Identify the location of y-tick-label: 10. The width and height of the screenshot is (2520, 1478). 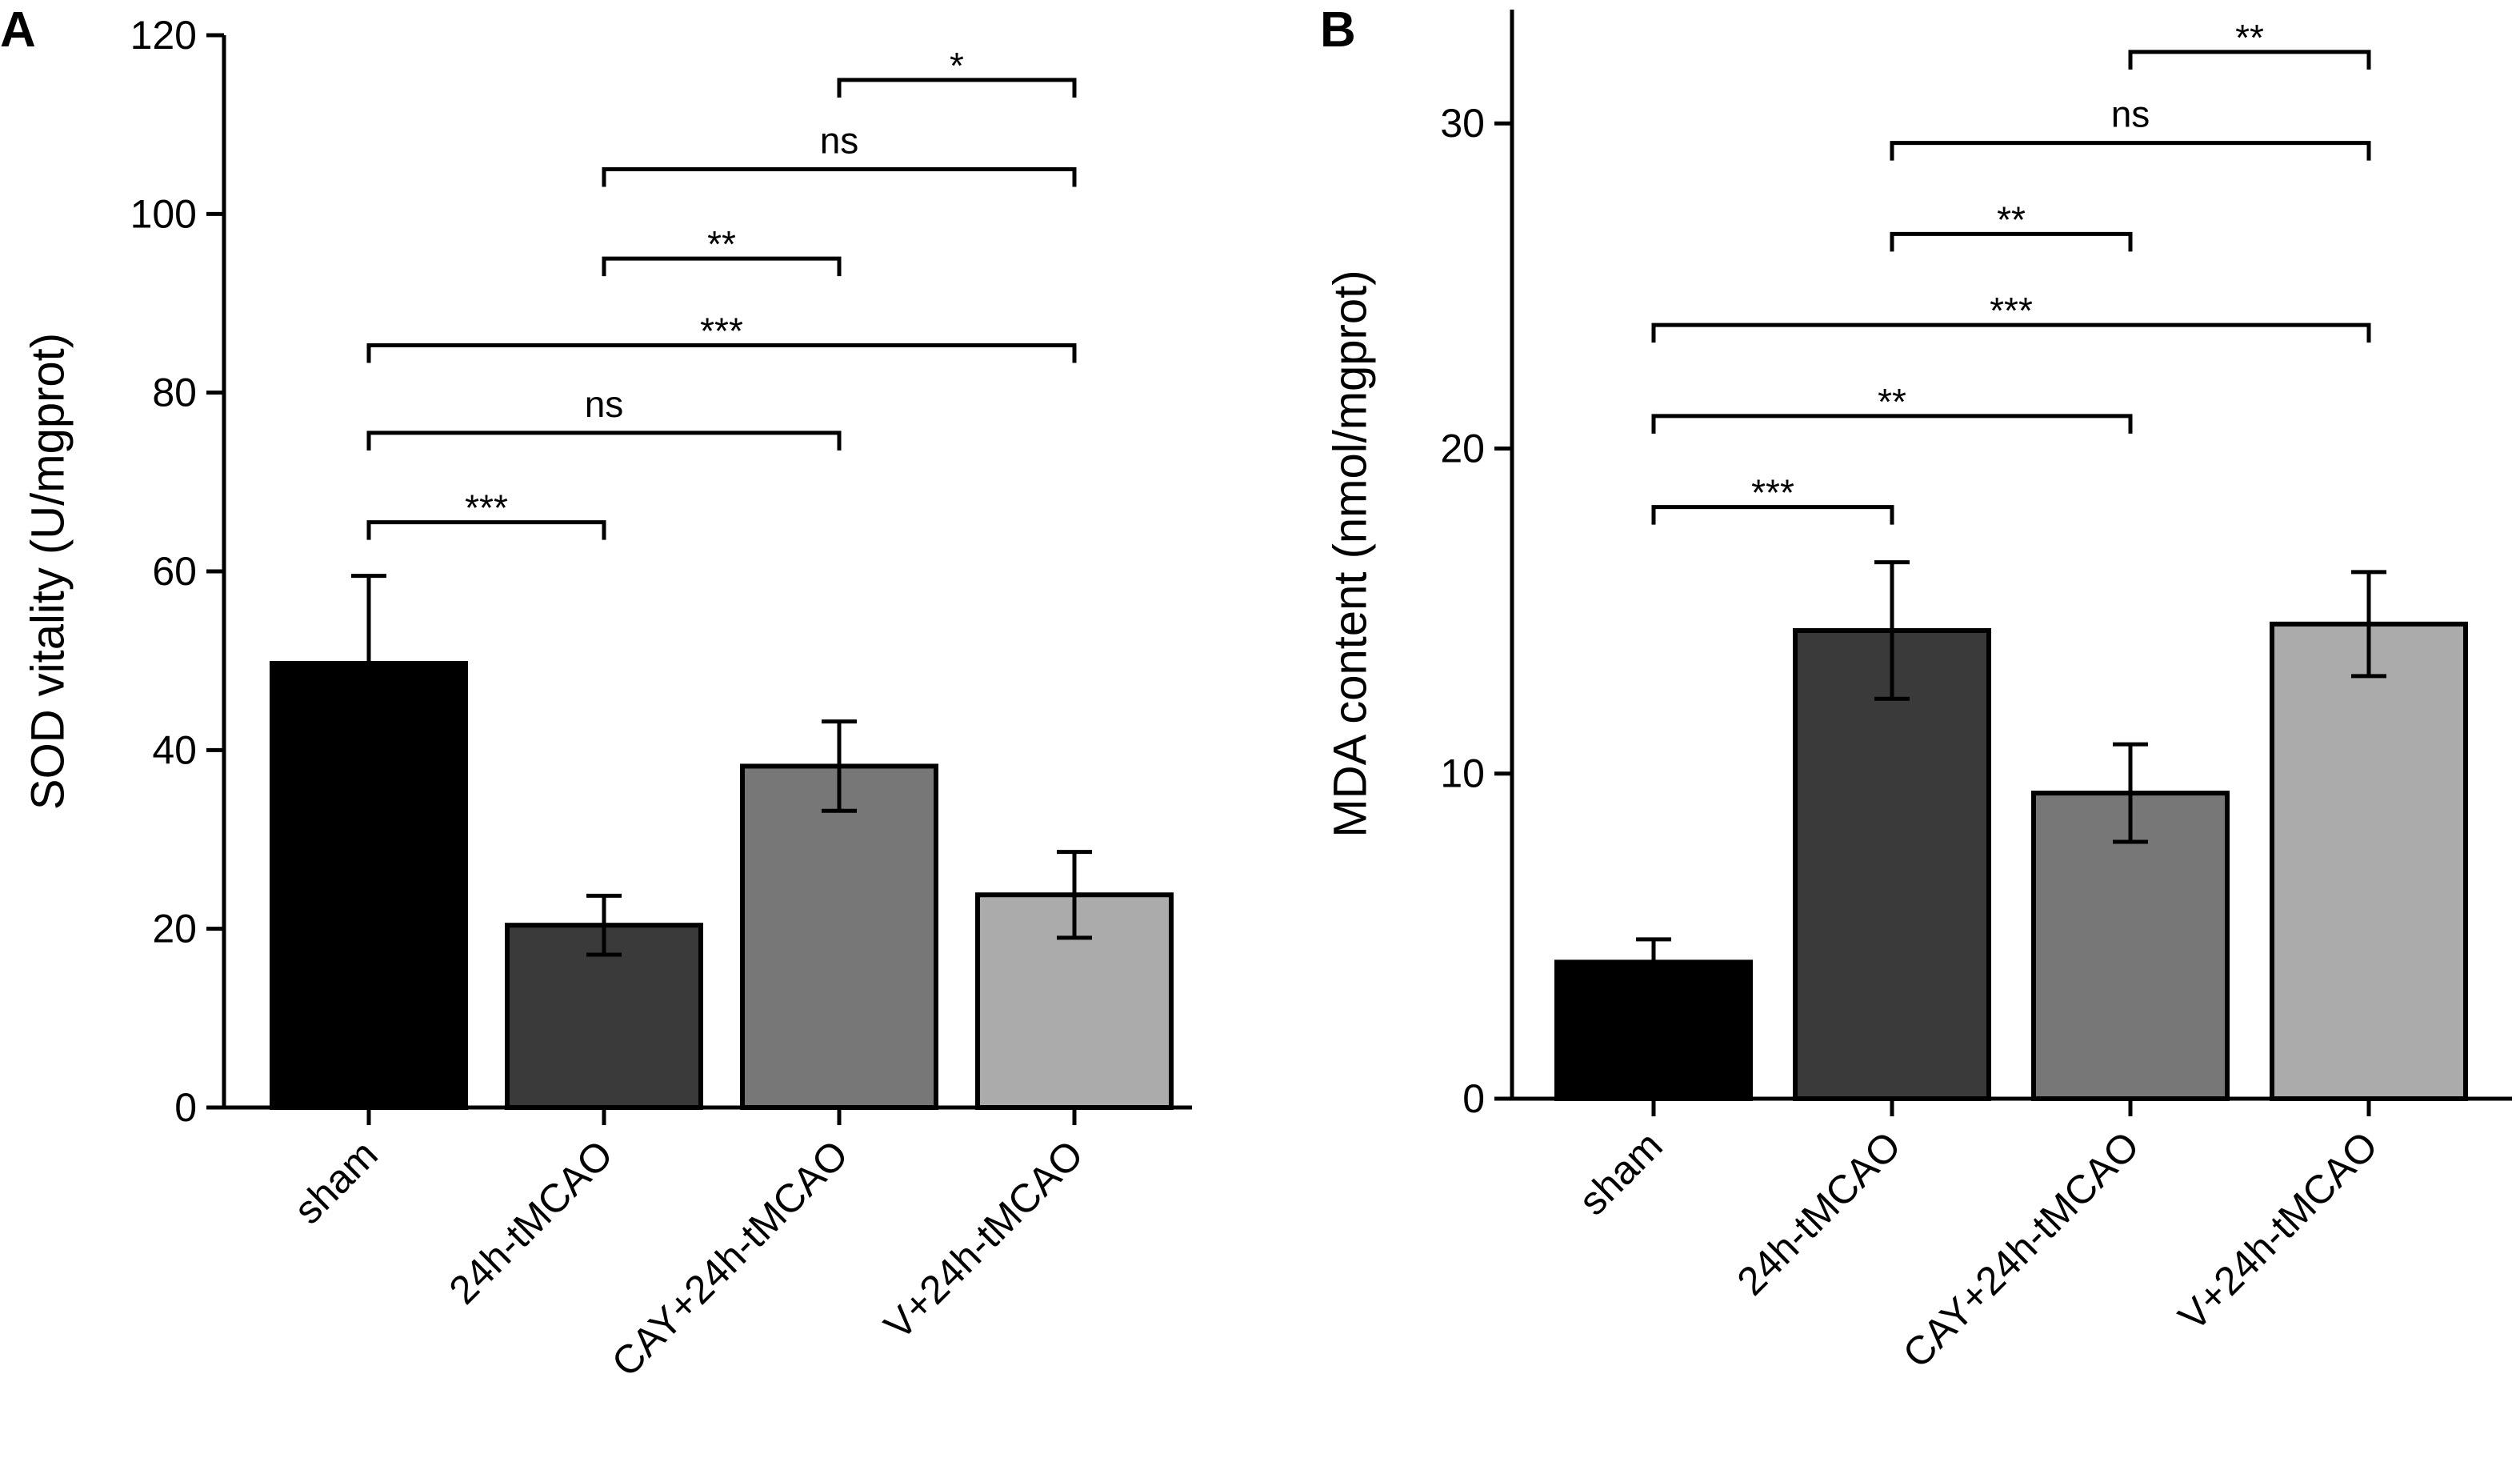
(1462, 773).